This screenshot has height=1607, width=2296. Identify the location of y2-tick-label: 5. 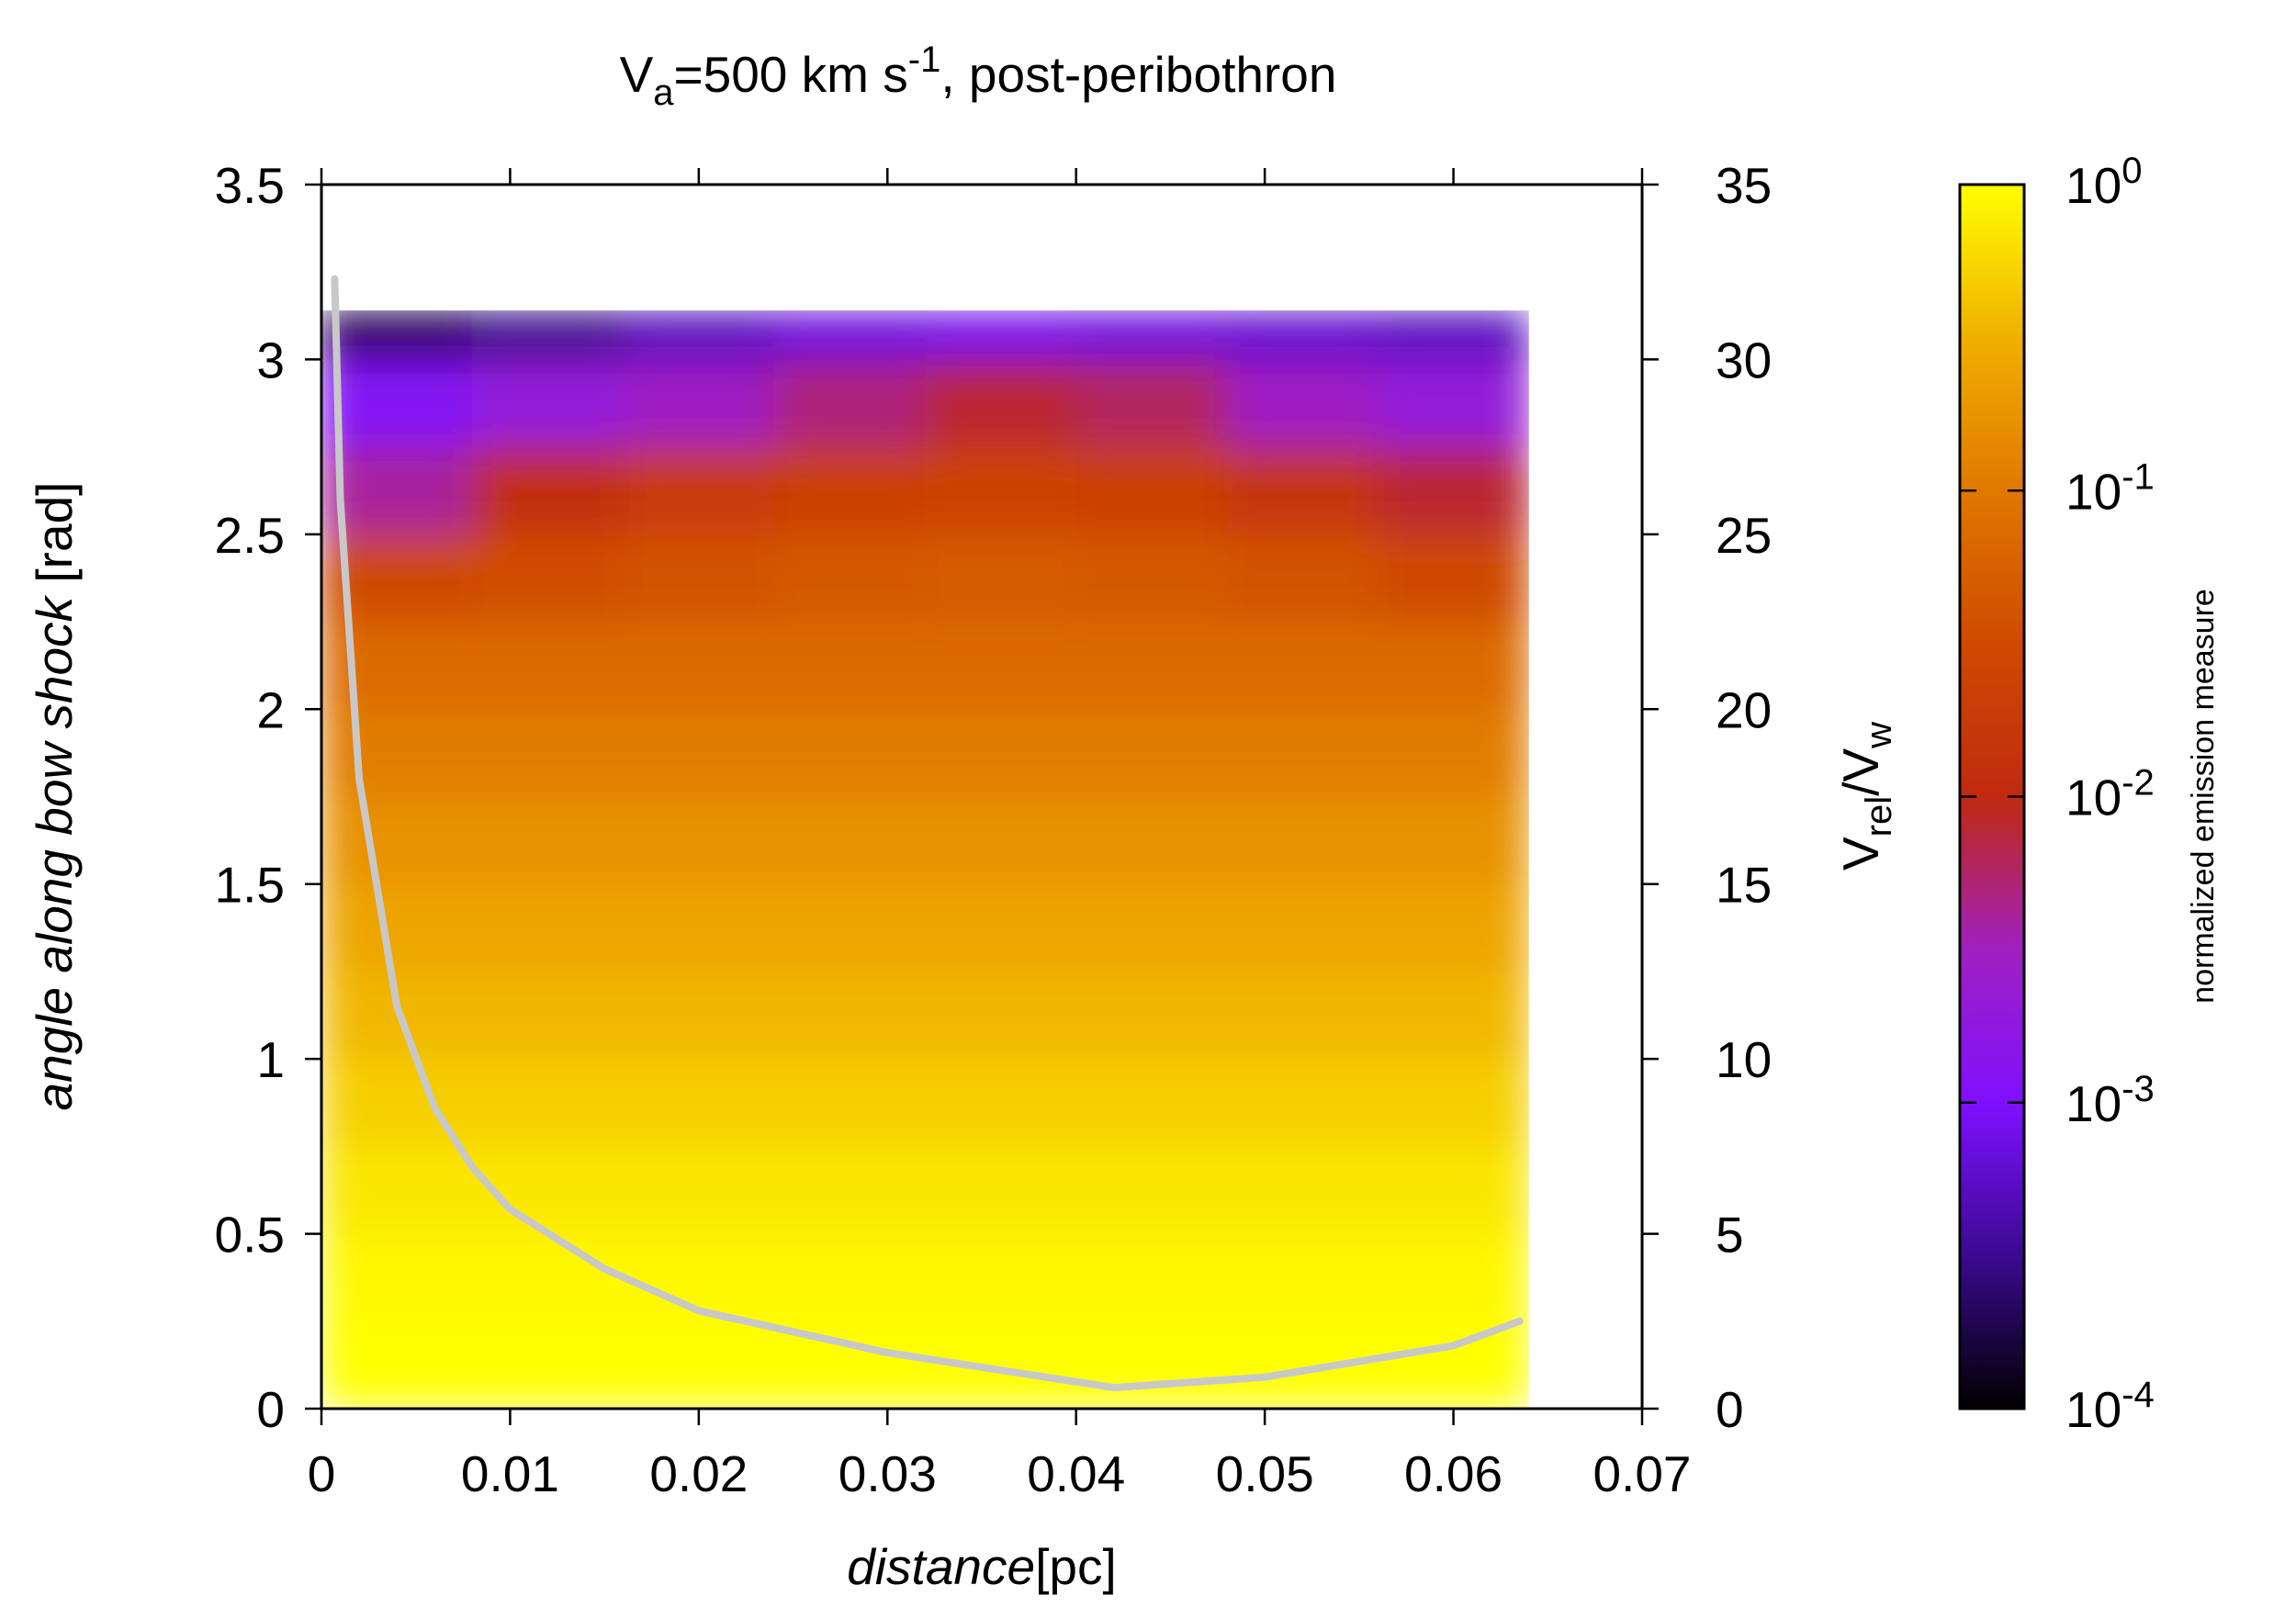
(1730, 1235).